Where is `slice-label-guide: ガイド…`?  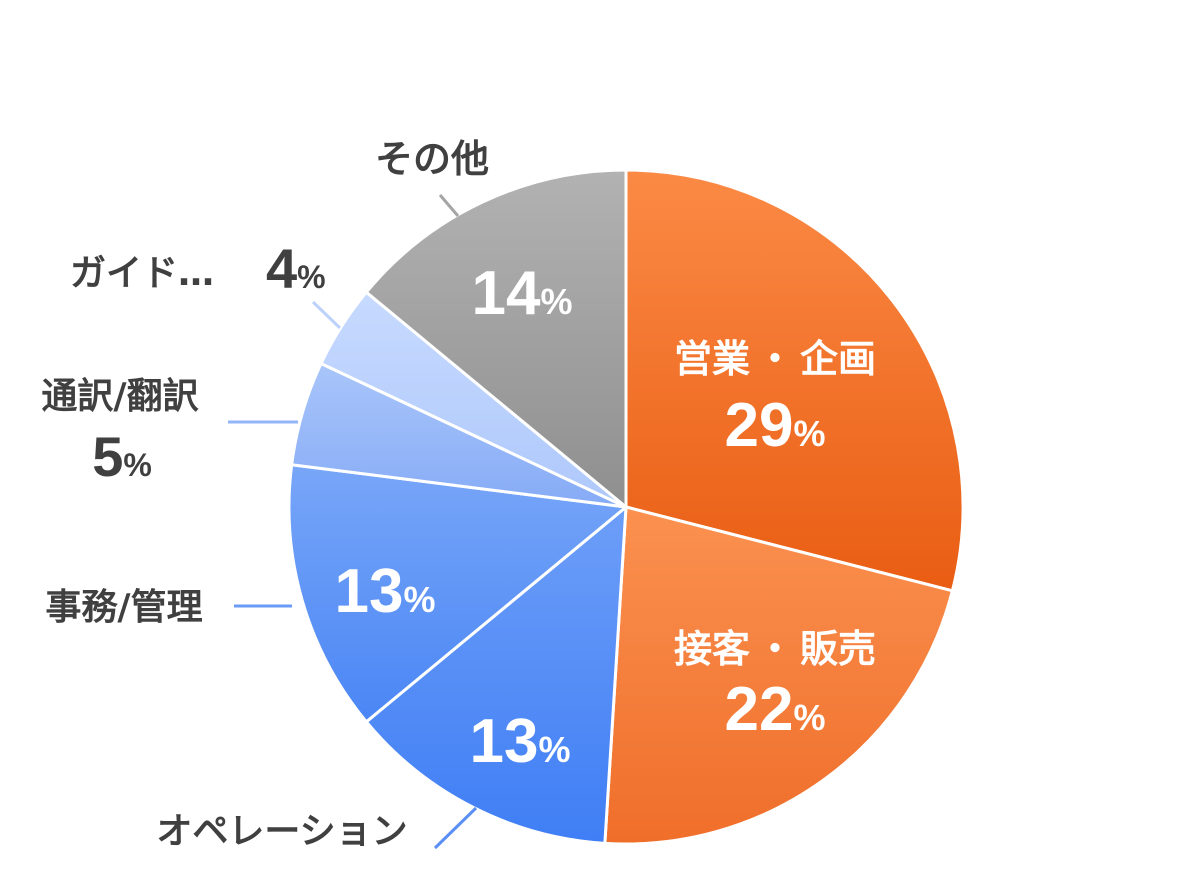
slice-label-guide: ガイド… is located at coordinates (142, 273).